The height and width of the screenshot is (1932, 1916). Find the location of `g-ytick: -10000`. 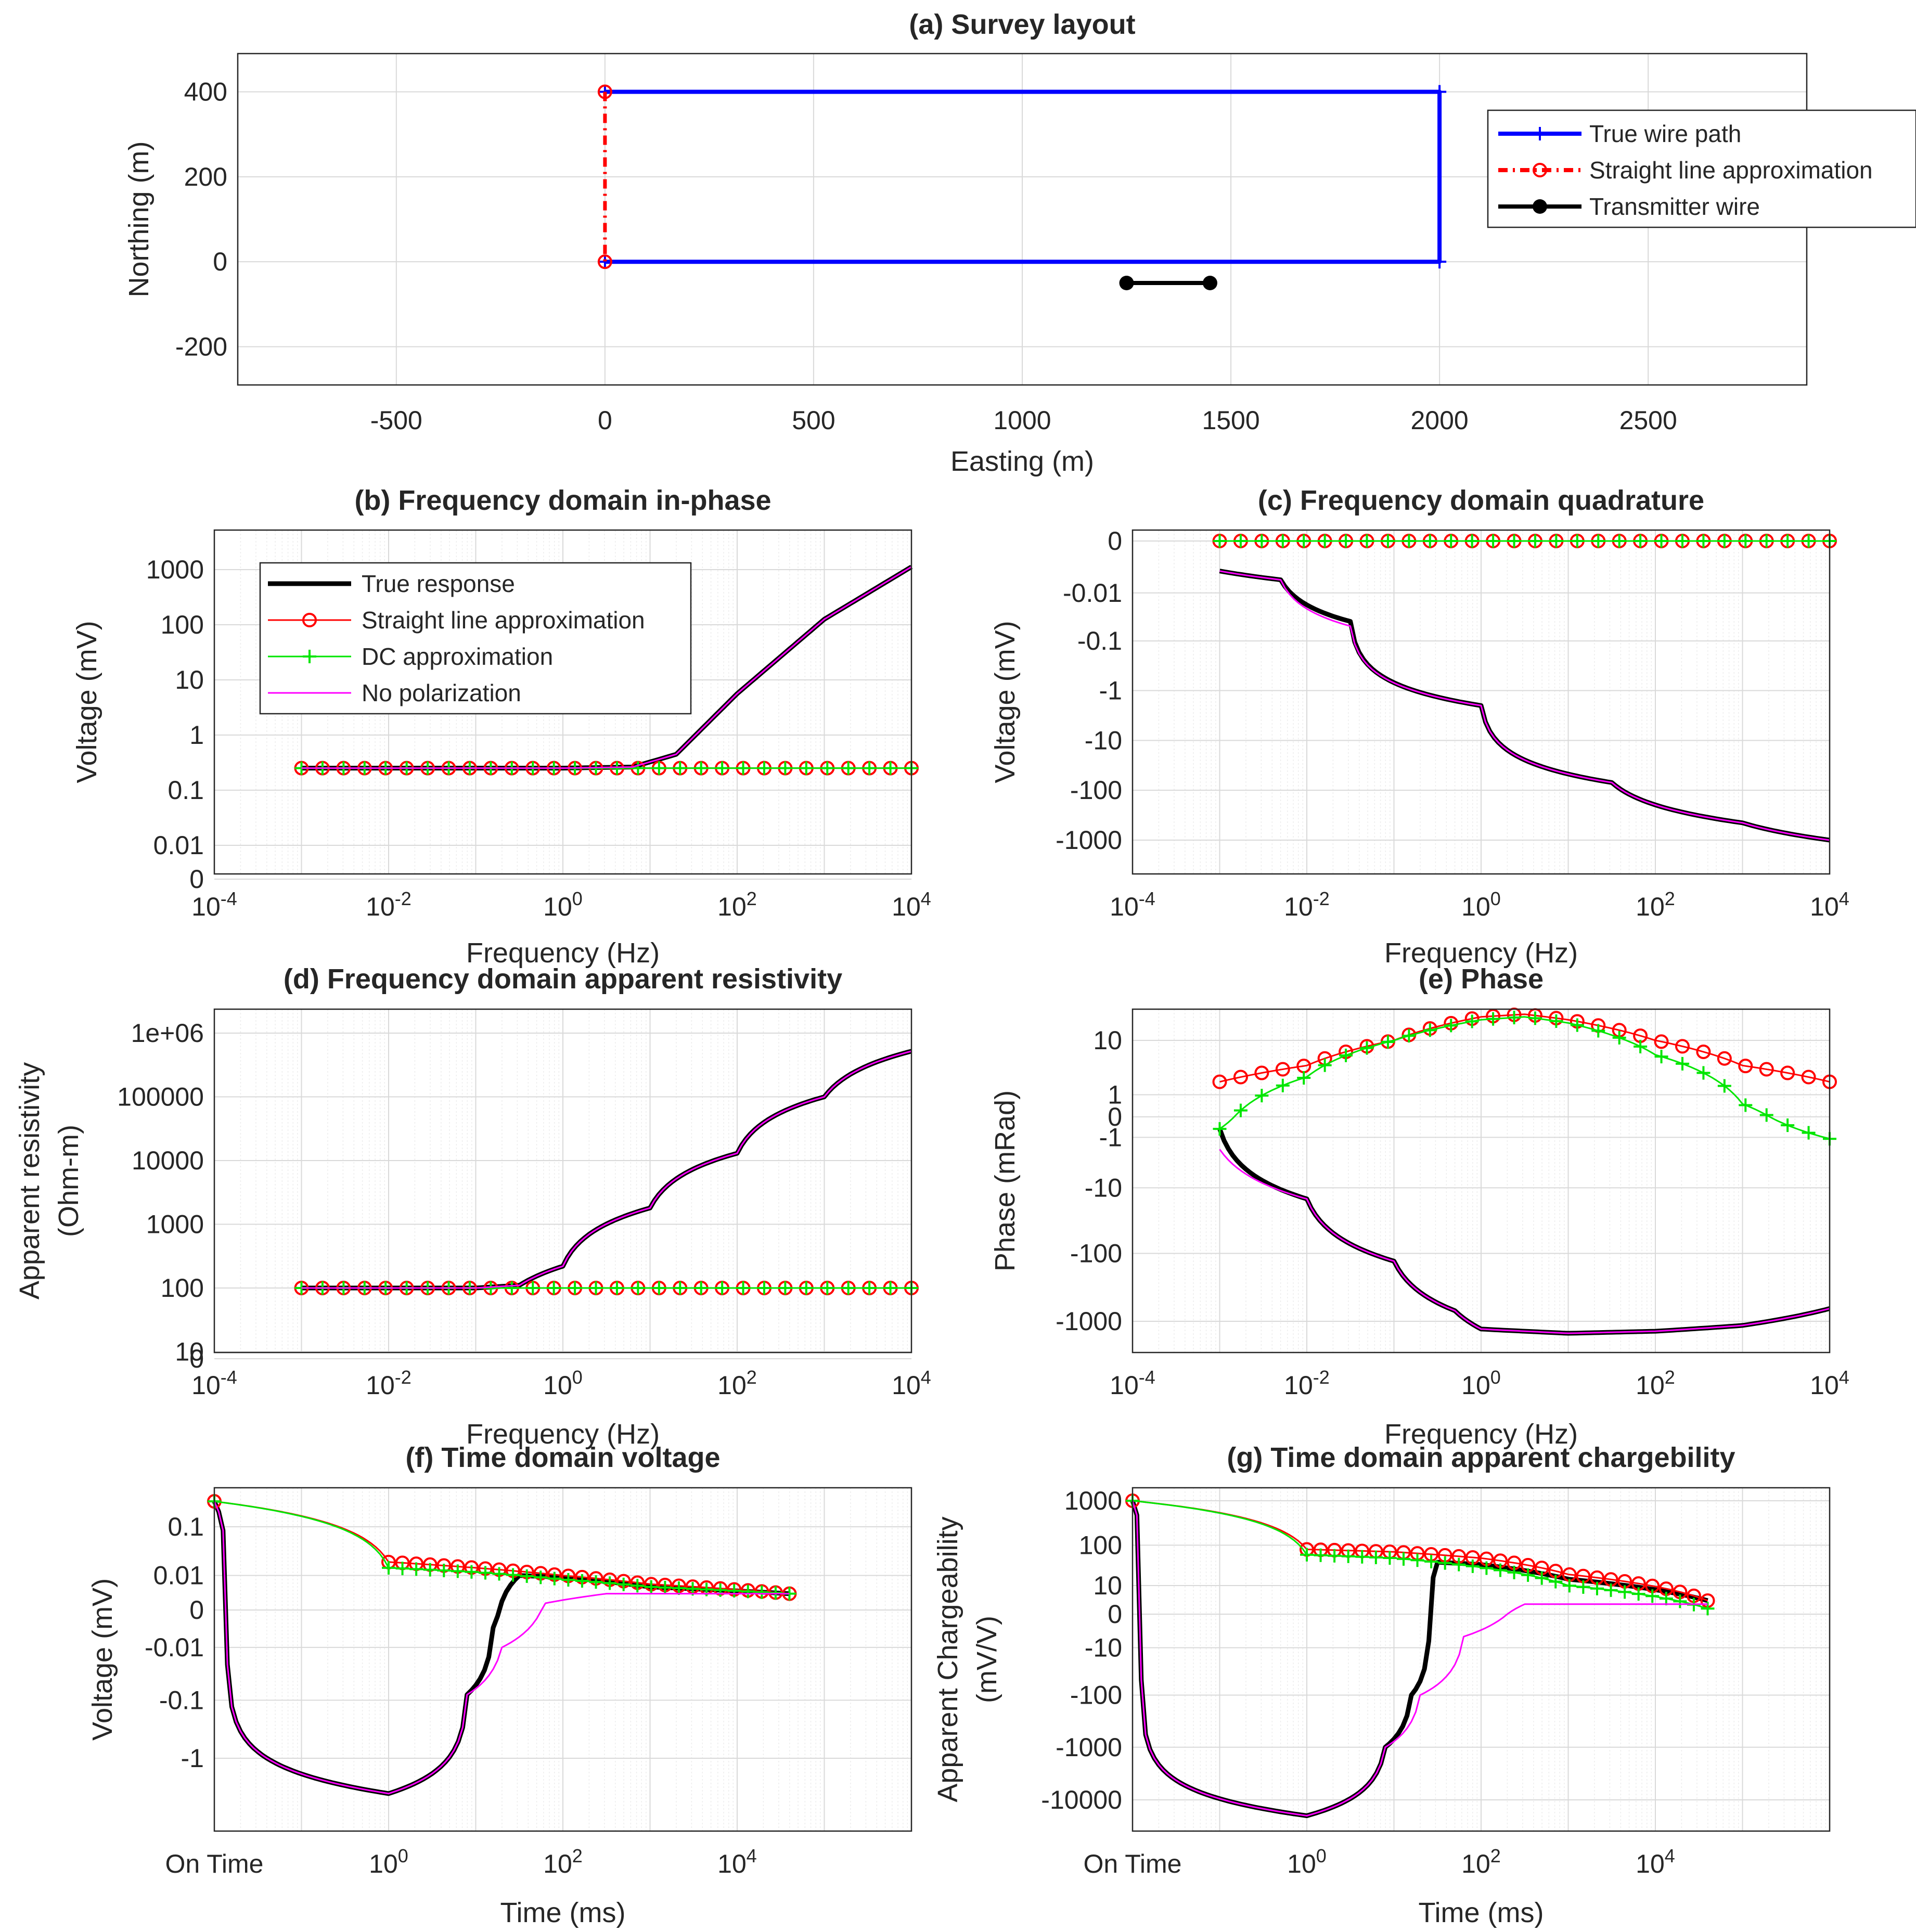

g-ytick: -10000 is located at coordinates (1081, 1799).